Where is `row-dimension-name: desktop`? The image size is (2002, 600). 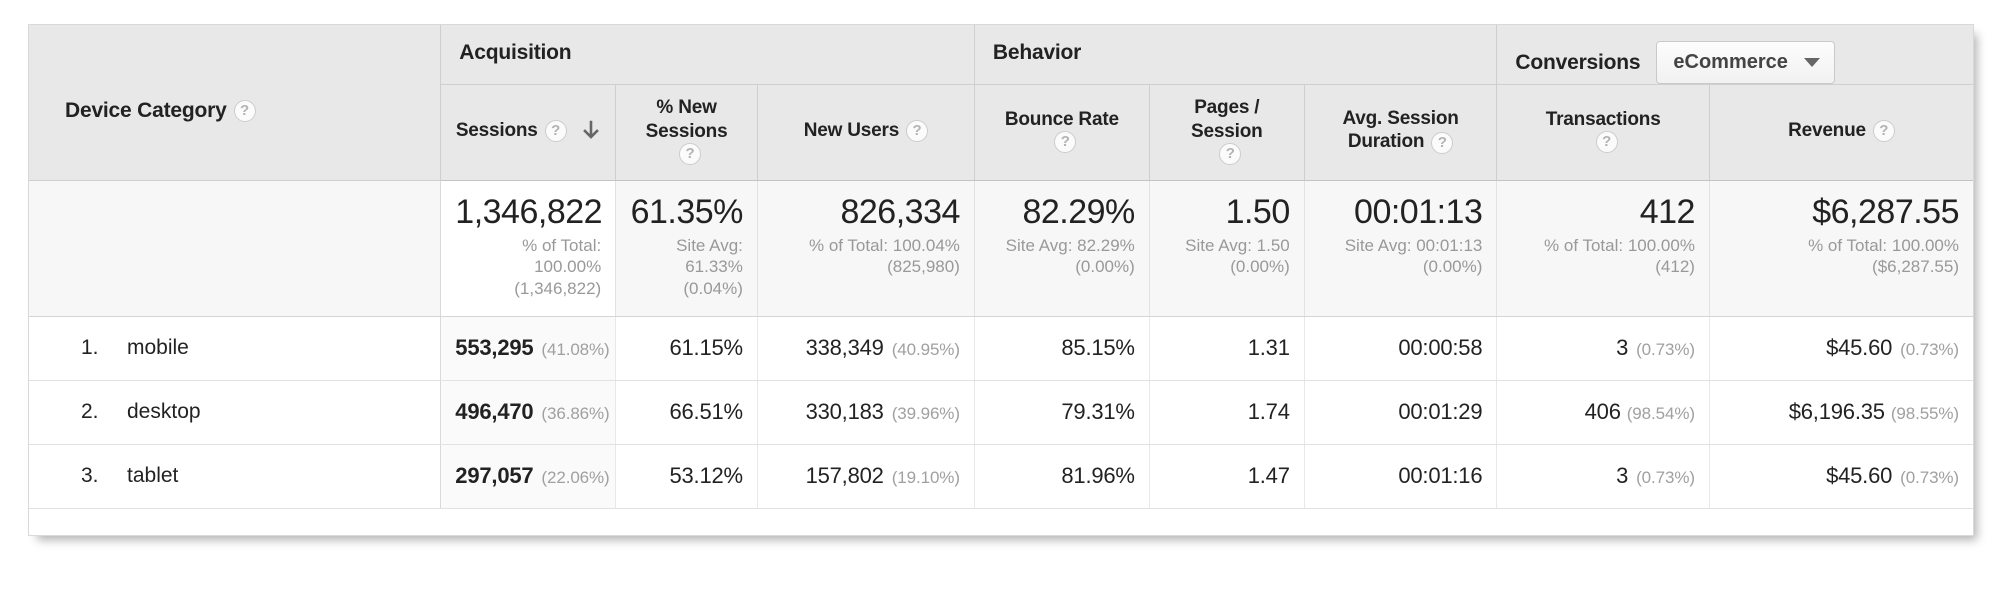 row-dimension-name: desktop is located at coordinates (164, 412).